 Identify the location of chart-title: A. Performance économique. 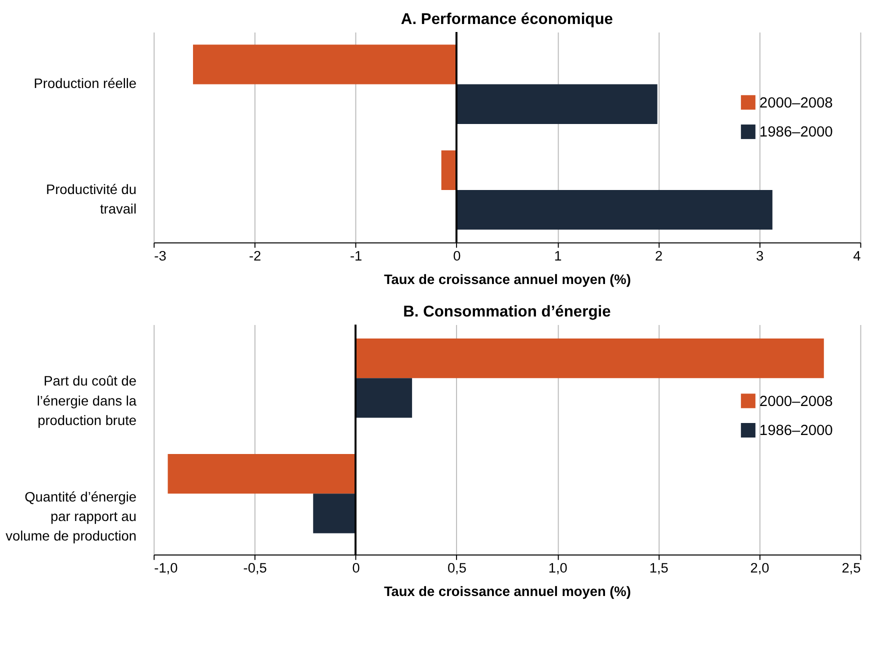
(507, 19).